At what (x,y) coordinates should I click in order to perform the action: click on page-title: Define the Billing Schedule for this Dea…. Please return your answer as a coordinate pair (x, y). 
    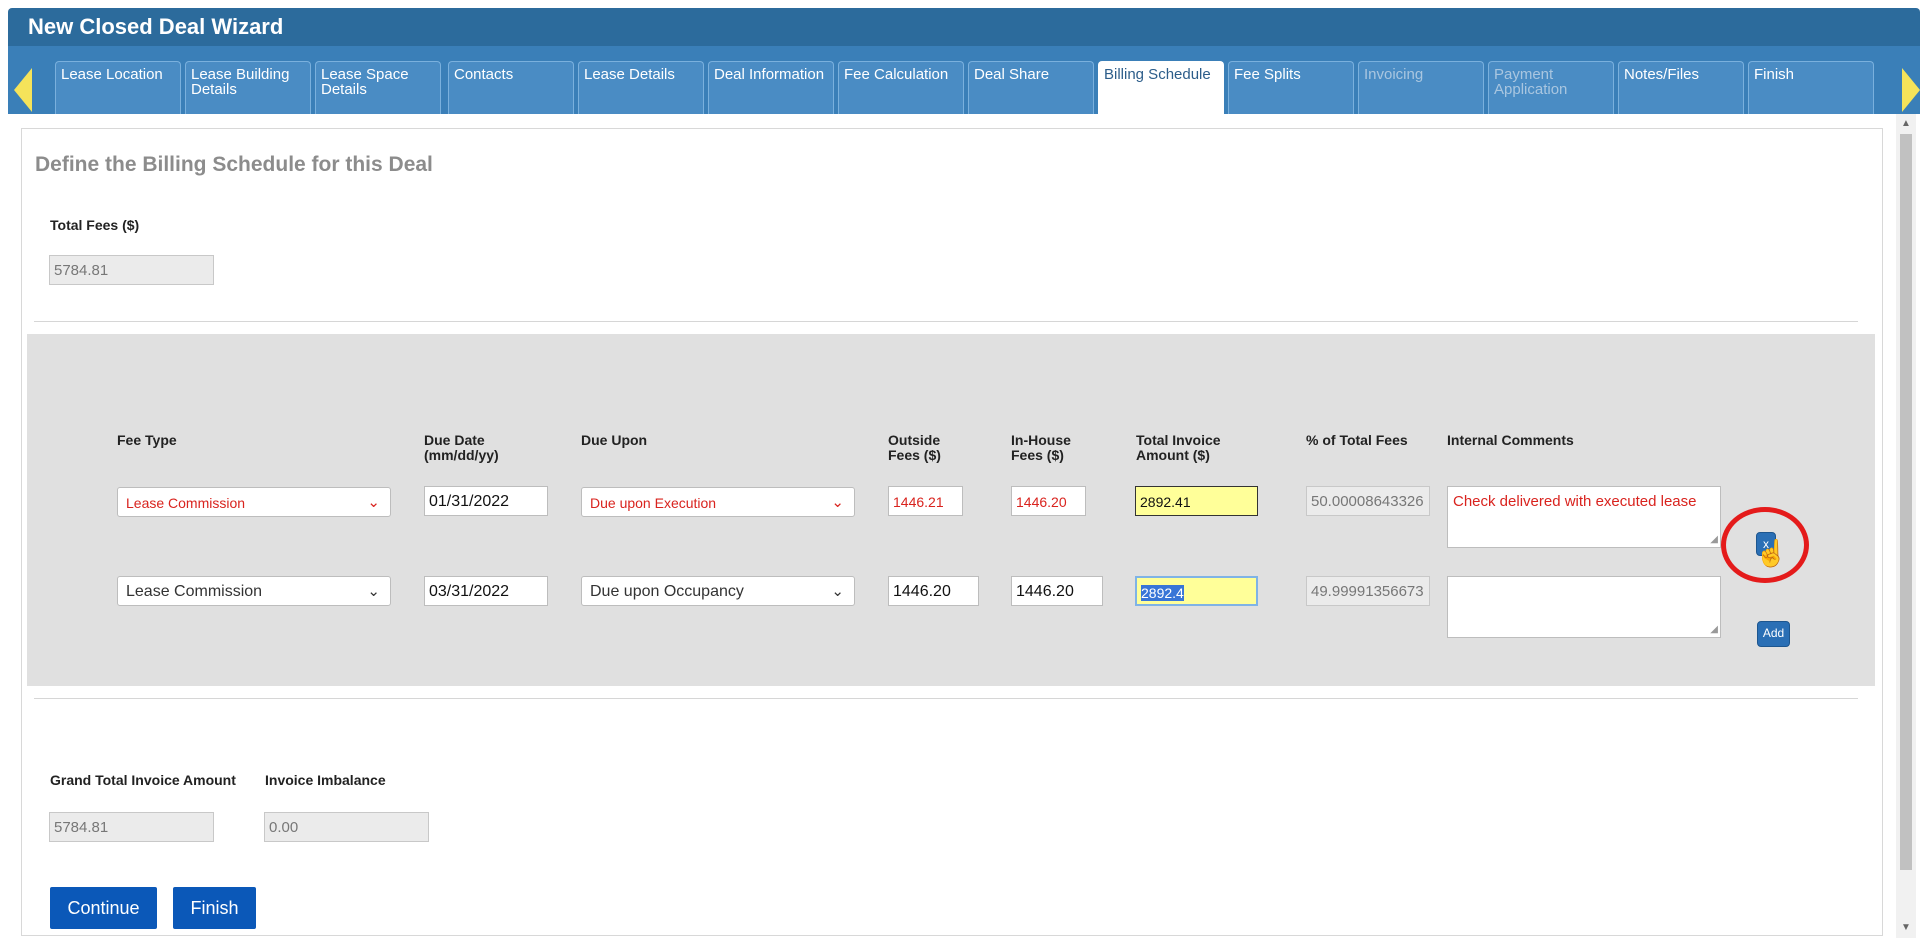
    Looking at the image, I should click on (234, 164).